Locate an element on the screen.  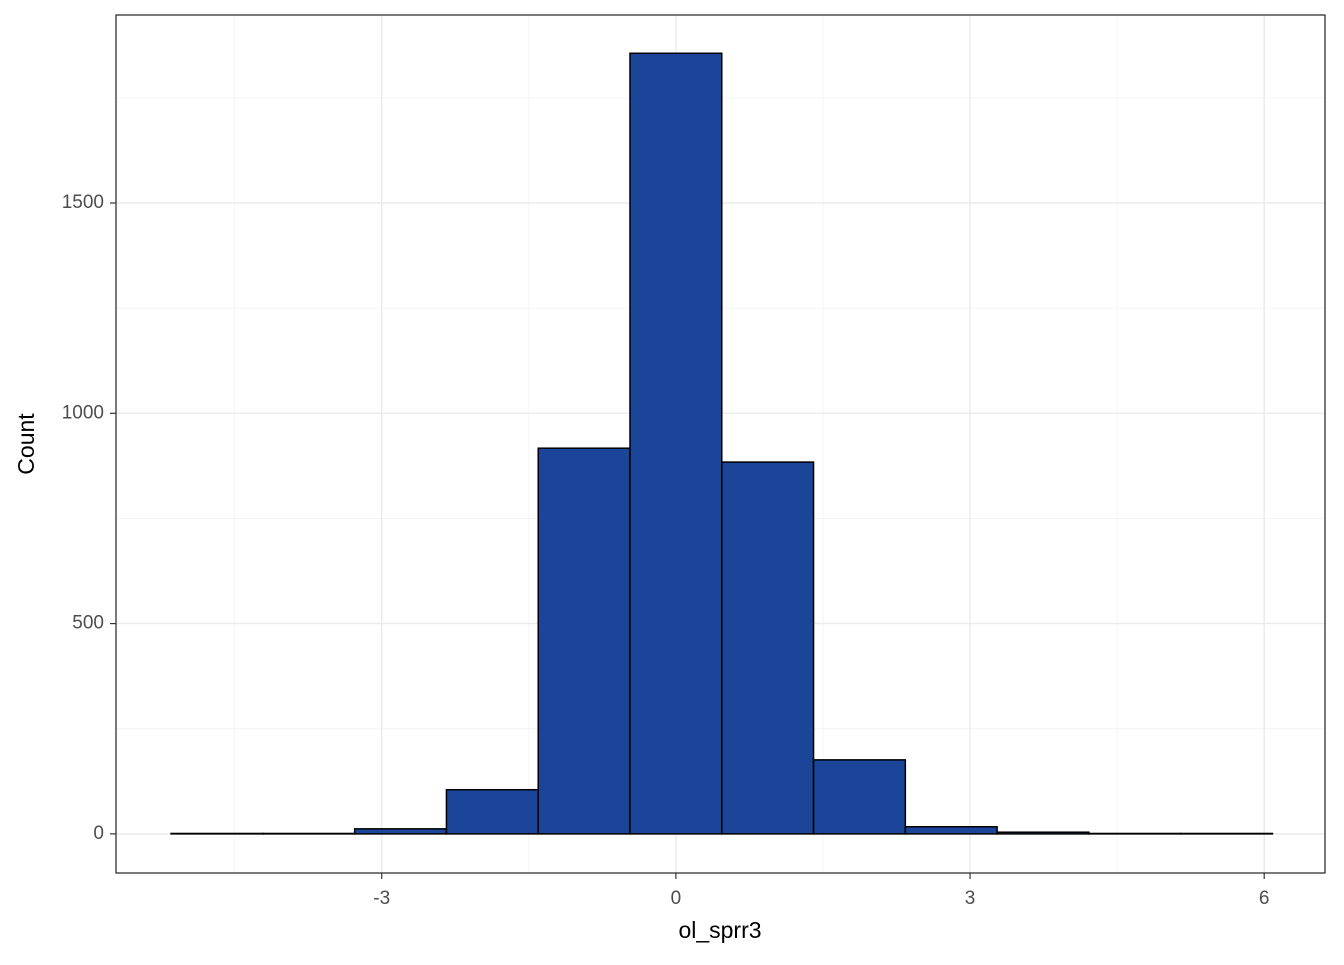
x-tick-label: 3 is located at coordinates (970, 898).